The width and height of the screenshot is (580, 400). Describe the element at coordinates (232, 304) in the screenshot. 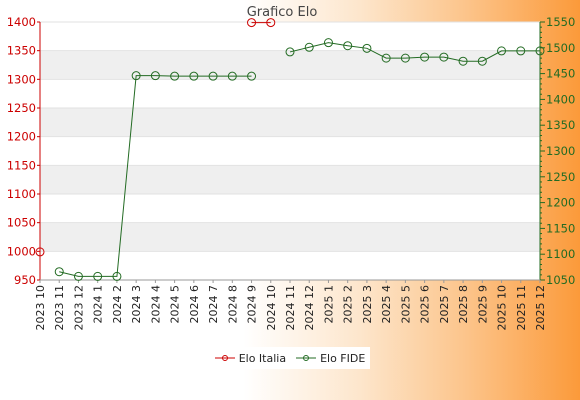

I see `x-tick-label: 2024 8` at that location.